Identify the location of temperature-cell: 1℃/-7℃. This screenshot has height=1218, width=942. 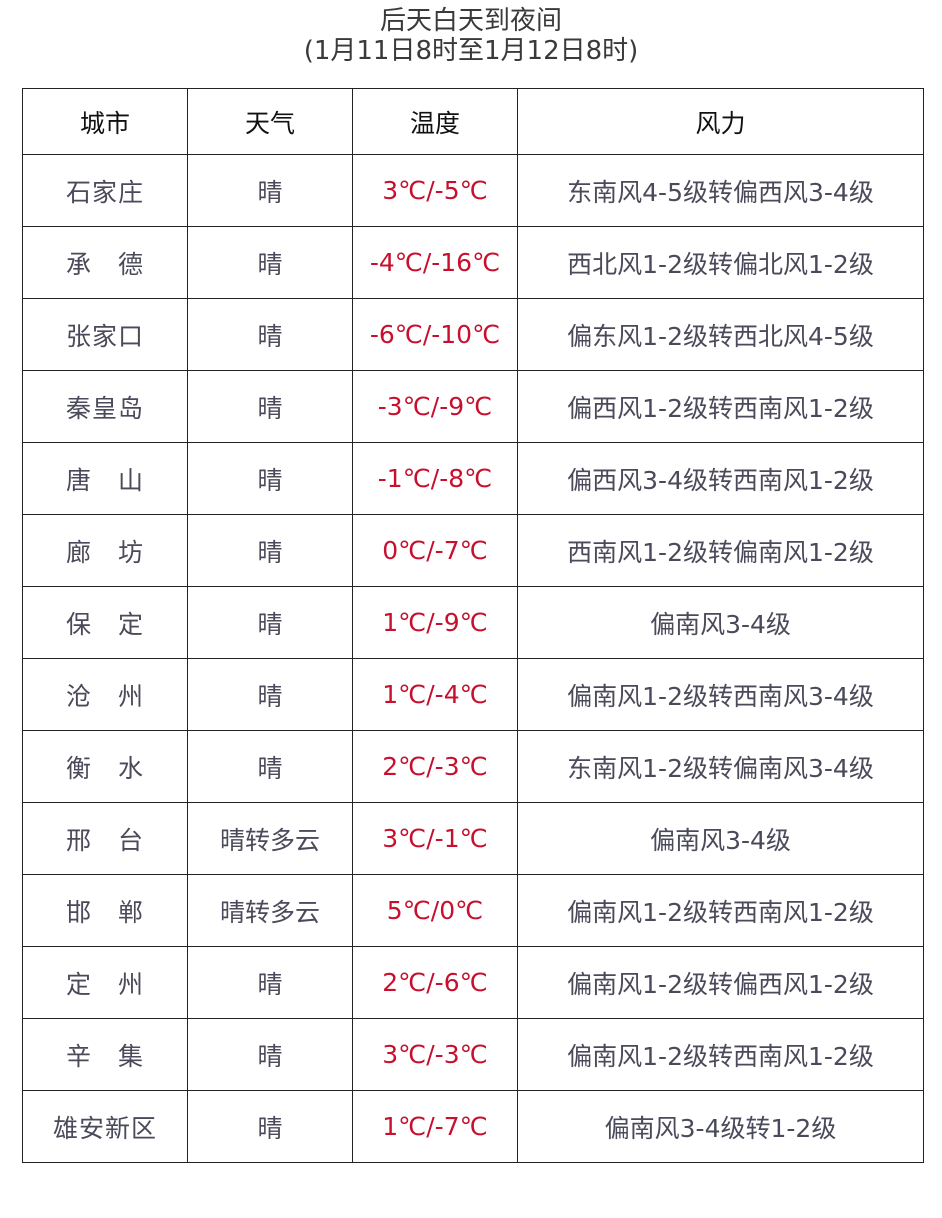
(435, 1126).